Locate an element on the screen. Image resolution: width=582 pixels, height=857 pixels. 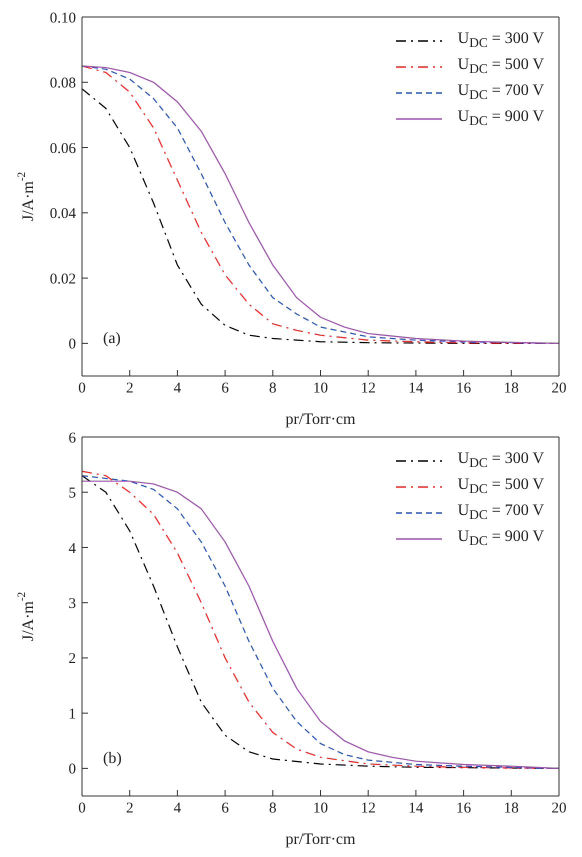
y-tick-label: 0.04 is located at coordinates (63, 214).